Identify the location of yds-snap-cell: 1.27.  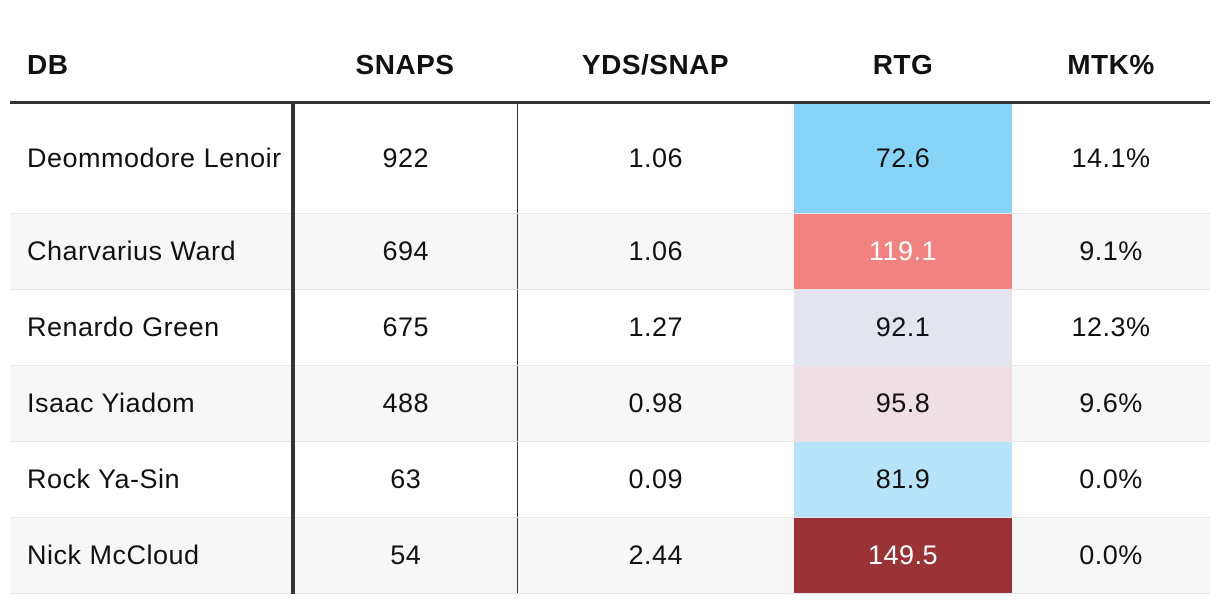
(655, 327).